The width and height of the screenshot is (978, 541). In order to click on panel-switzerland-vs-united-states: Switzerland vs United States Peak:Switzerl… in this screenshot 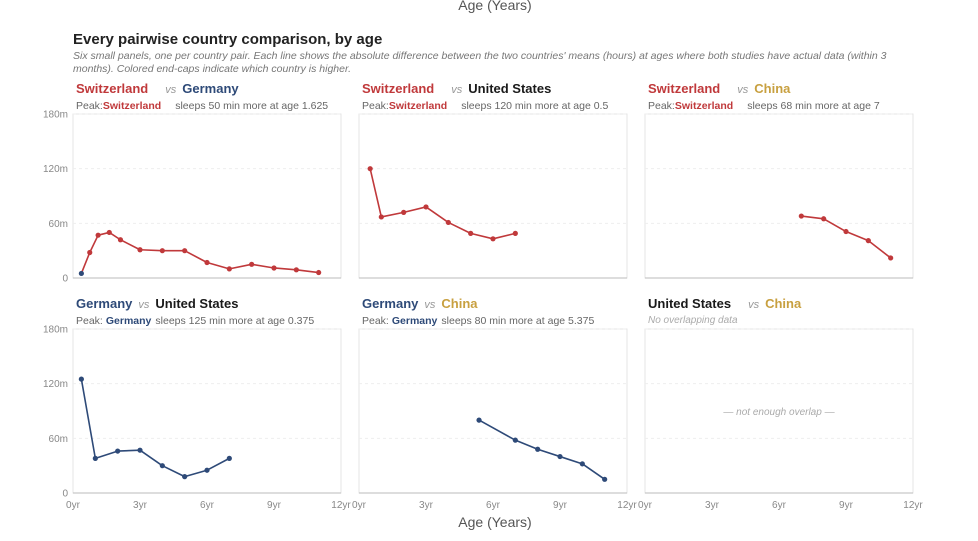, I will do `click(507, 106)`.